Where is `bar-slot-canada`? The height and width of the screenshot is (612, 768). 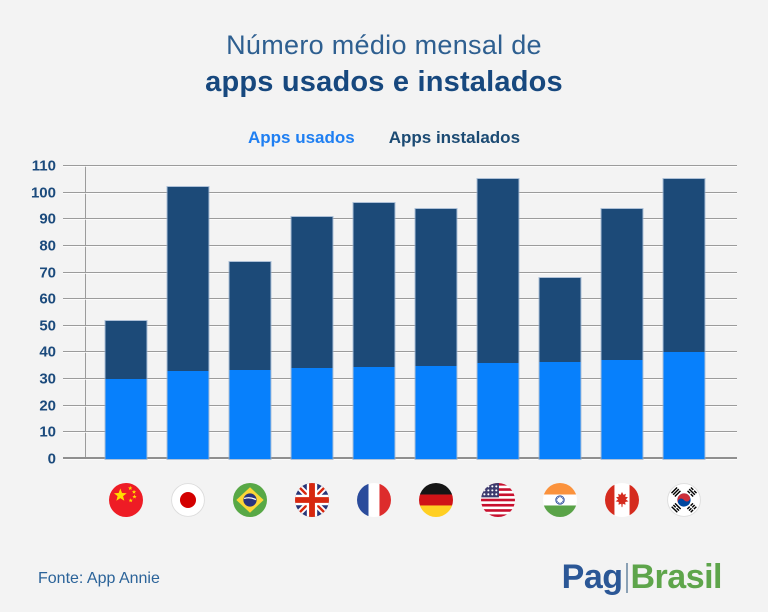 bar-slot-canada is located at coordinates (622, 312).